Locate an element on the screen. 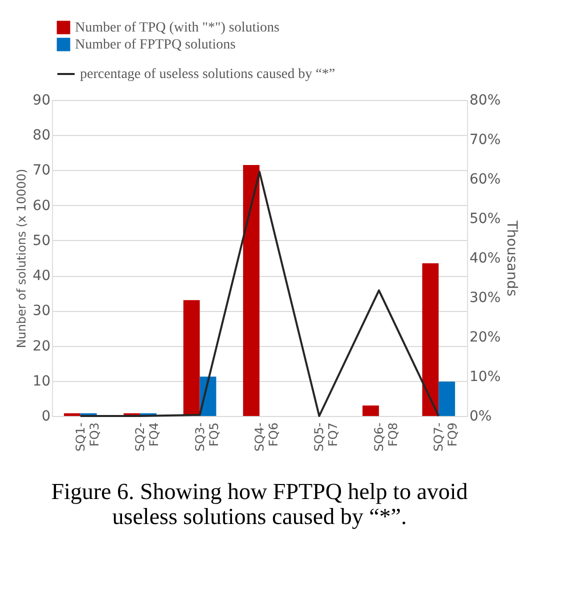 This screenshot has height=596, width=583. x-tick-label: SQ4-FQ6 is located at coordinates (266, 437).